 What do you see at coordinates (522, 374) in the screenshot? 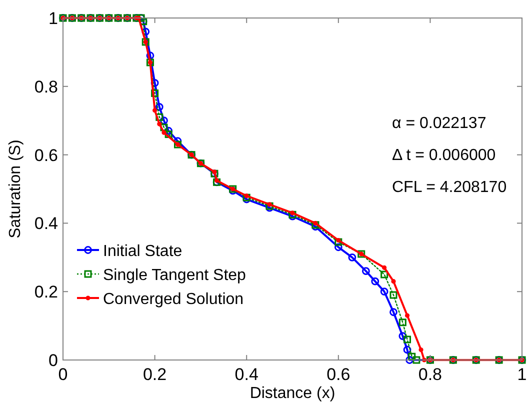
I see `x-tick-label: 1` at bounding box center [522, 374].